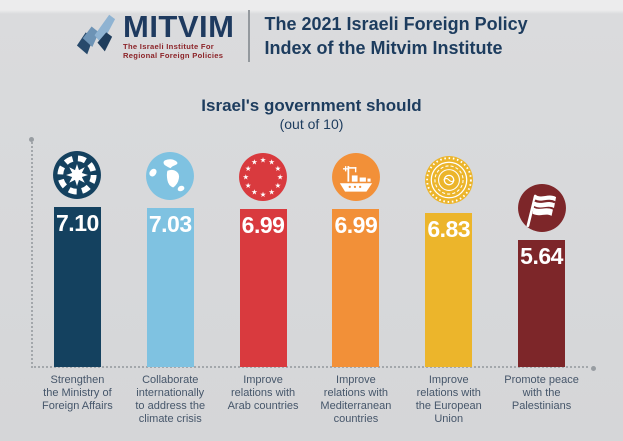  I want to click on header-divider, so click(248, 36).